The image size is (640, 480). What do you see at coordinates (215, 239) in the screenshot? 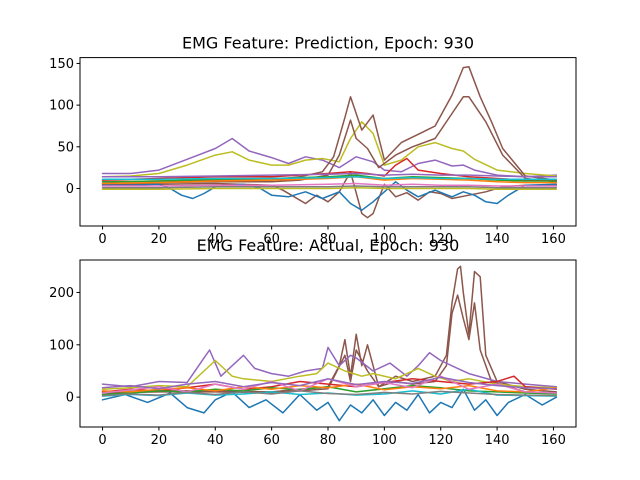
I see `prediction-x-tick-label: 40` at bounding box center [215, 239].